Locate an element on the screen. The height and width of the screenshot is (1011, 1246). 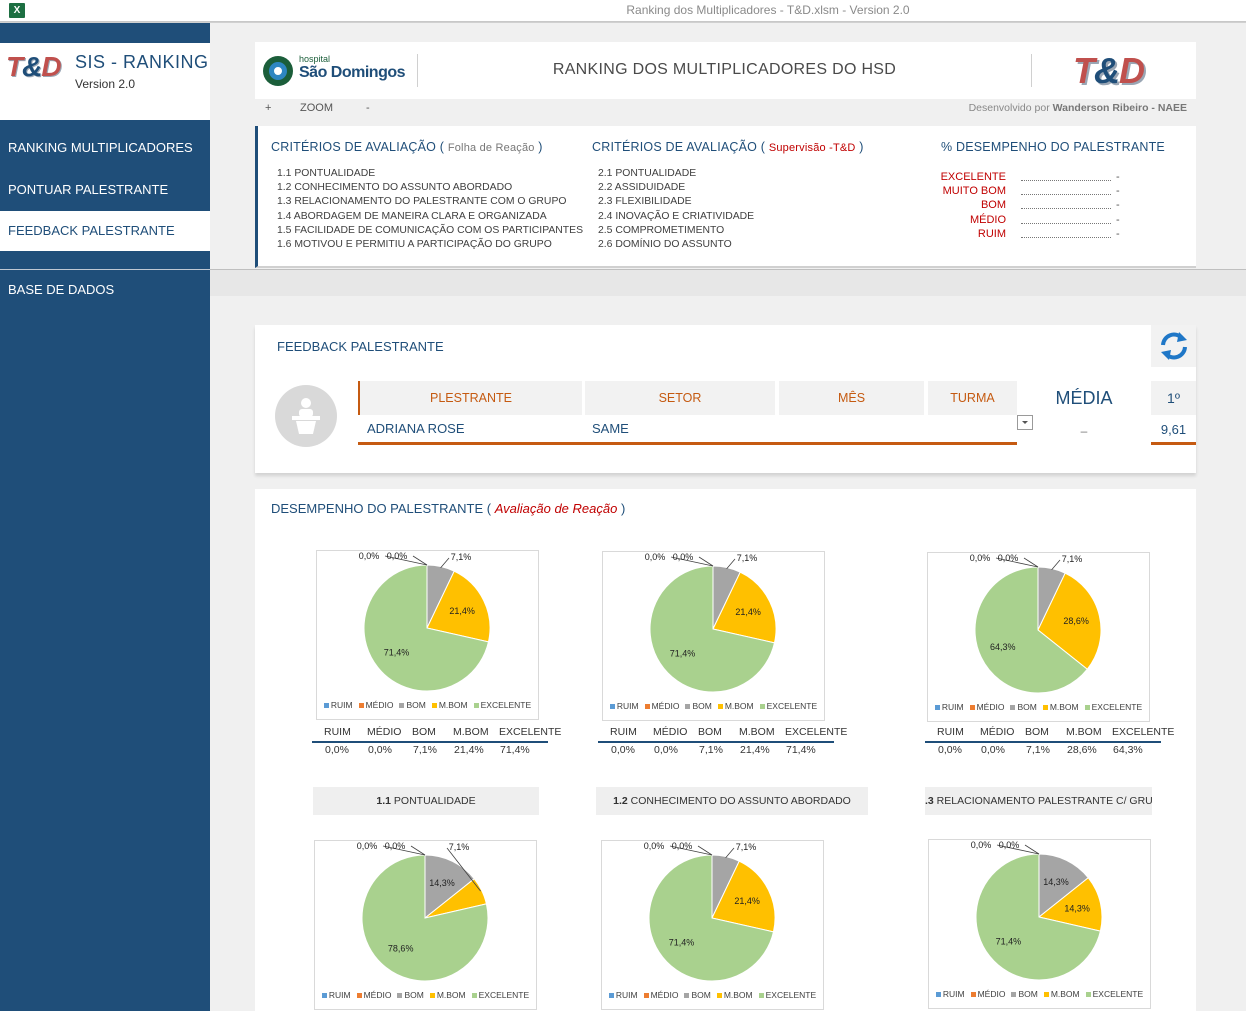
media-value: – is located at coordinates (1084, 431).